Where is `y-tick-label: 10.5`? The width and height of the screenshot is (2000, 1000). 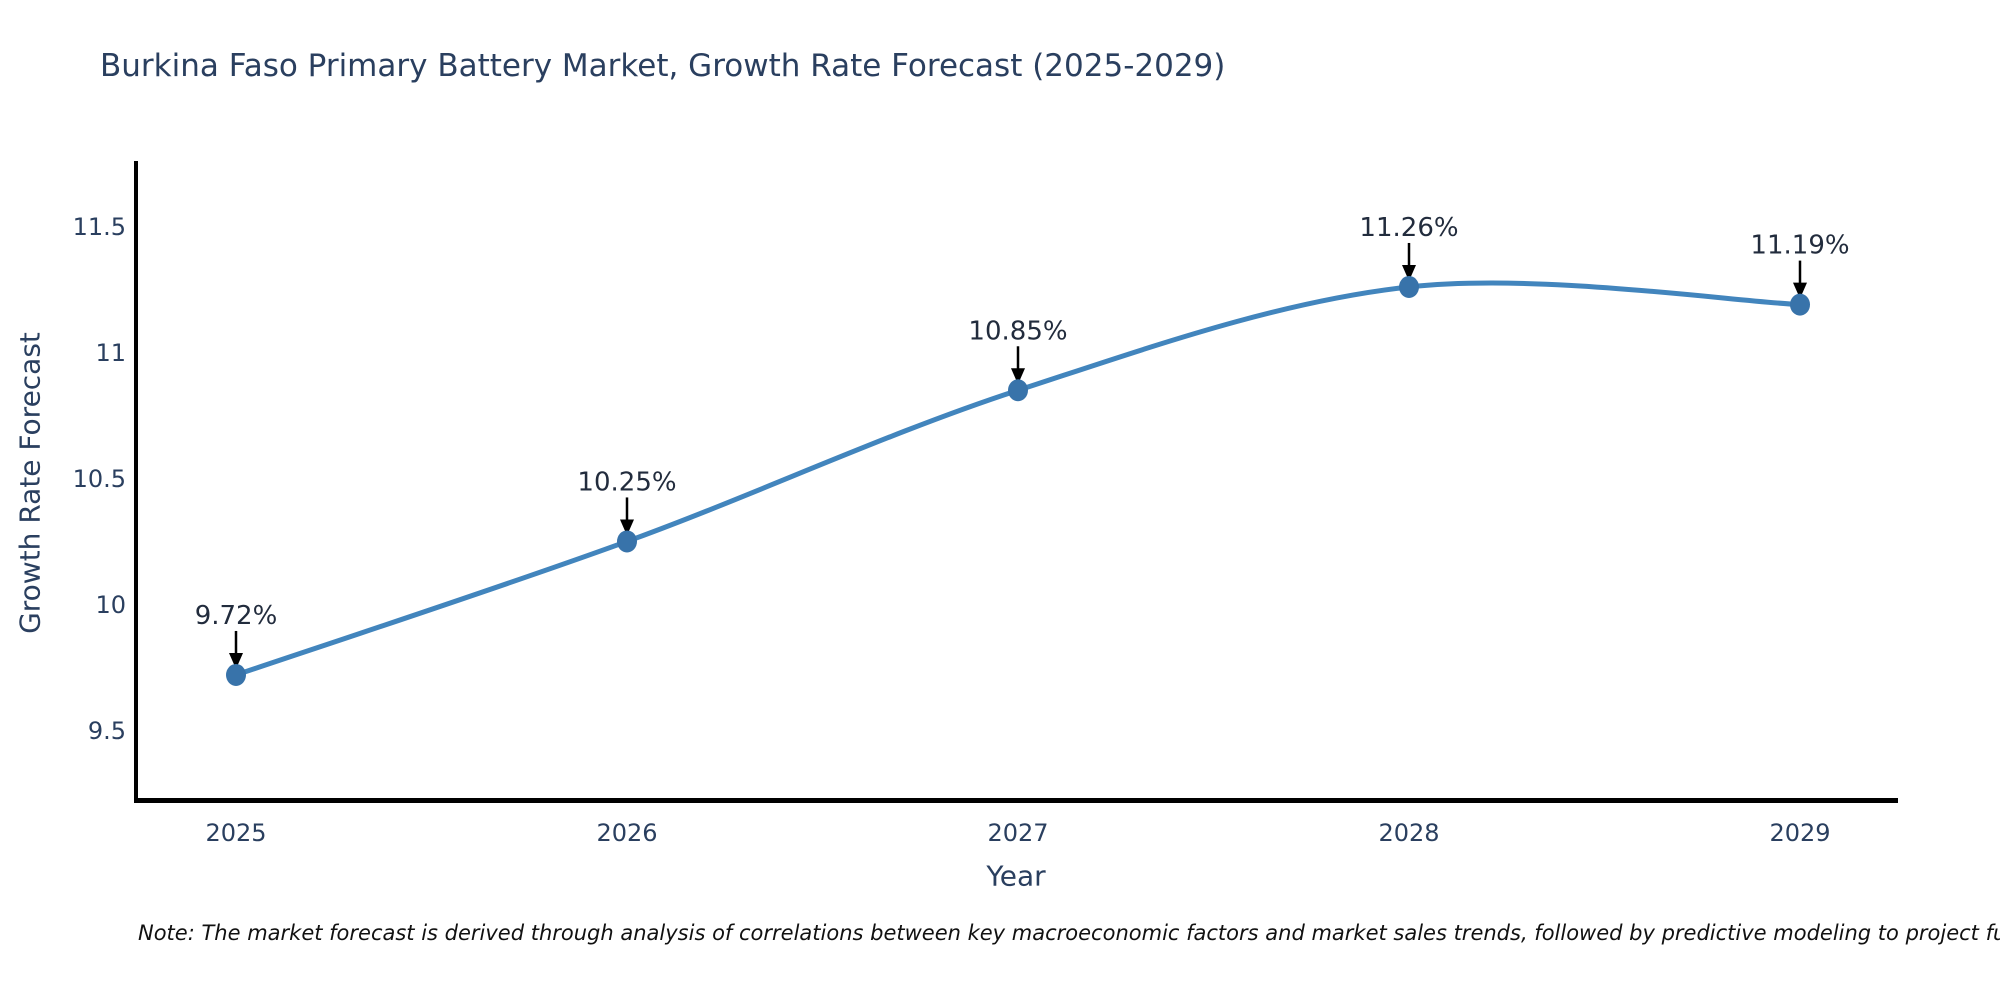 y-tick-label: 10.5 is located at coordinates (99, 479).